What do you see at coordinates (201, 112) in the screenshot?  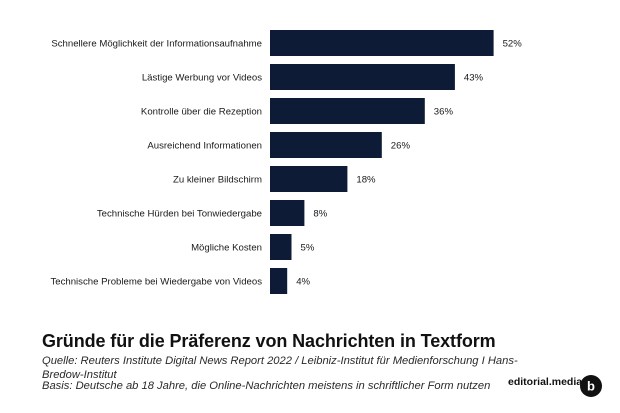 I see `category-label: Kontrolle über die Rezeption` at bounding box center [201, 112].